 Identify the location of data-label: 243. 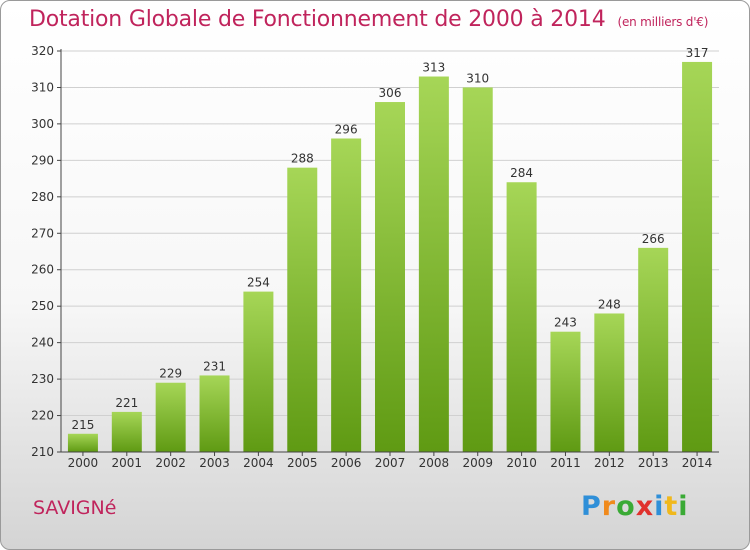
(565, 323).